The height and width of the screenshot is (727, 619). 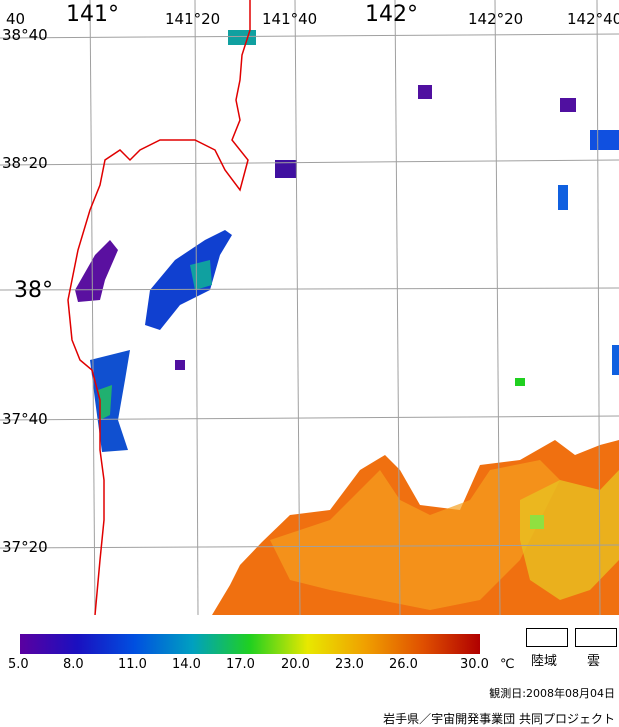 I want to click on blue-patch-mid, so click(x=563, y=197).